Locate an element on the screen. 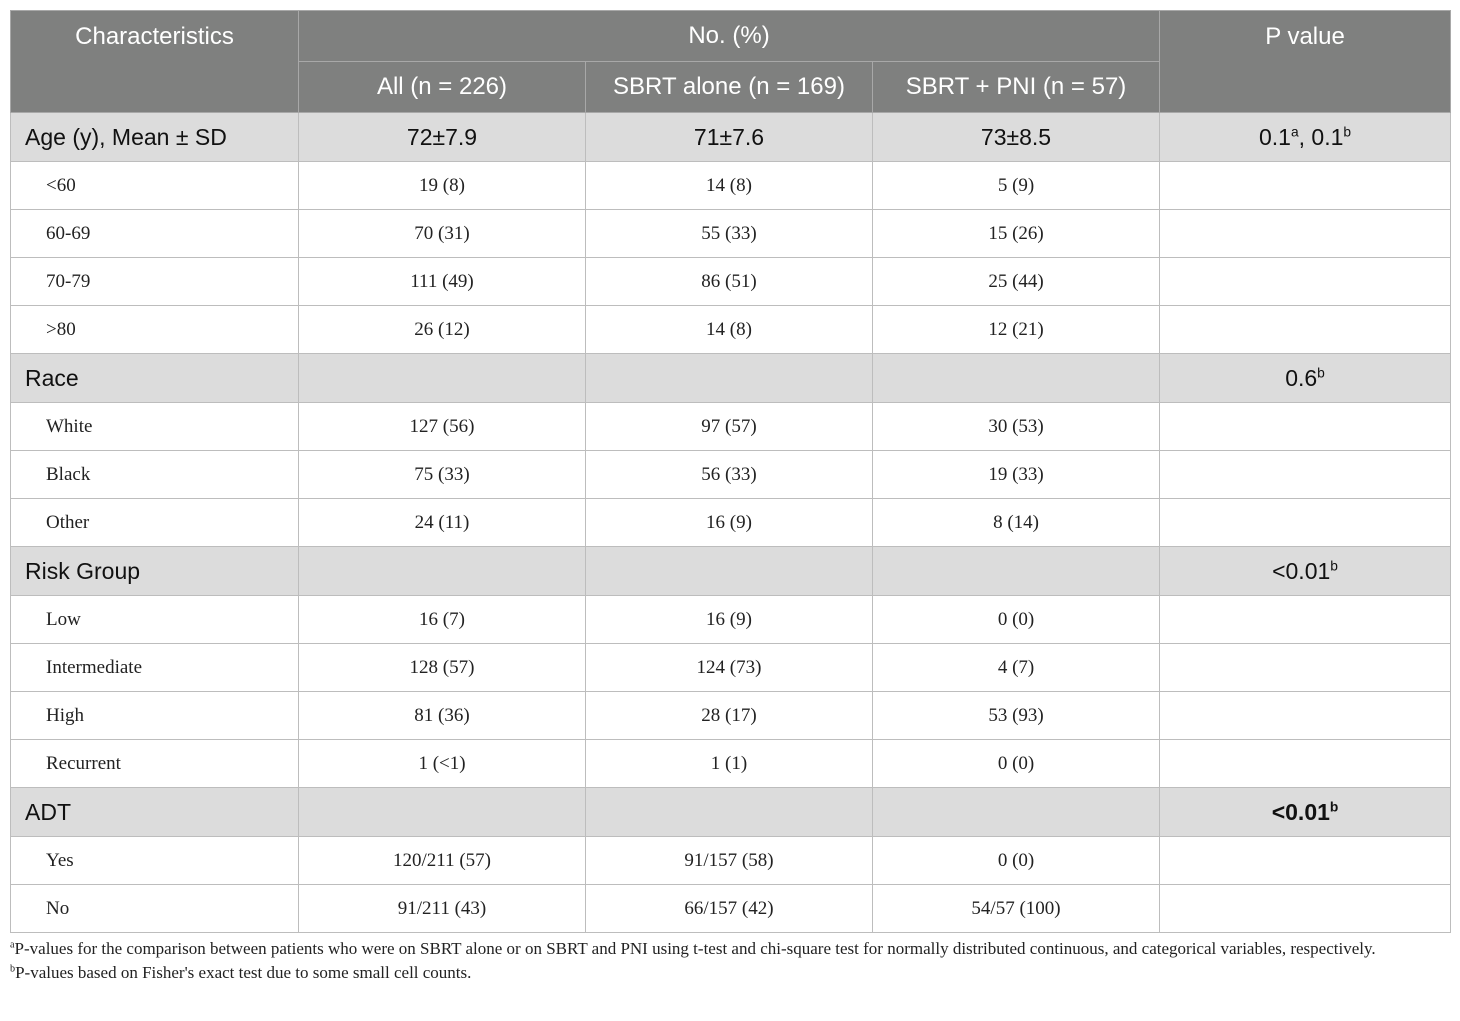  row-label: Other is located at coordinates (154, 522).